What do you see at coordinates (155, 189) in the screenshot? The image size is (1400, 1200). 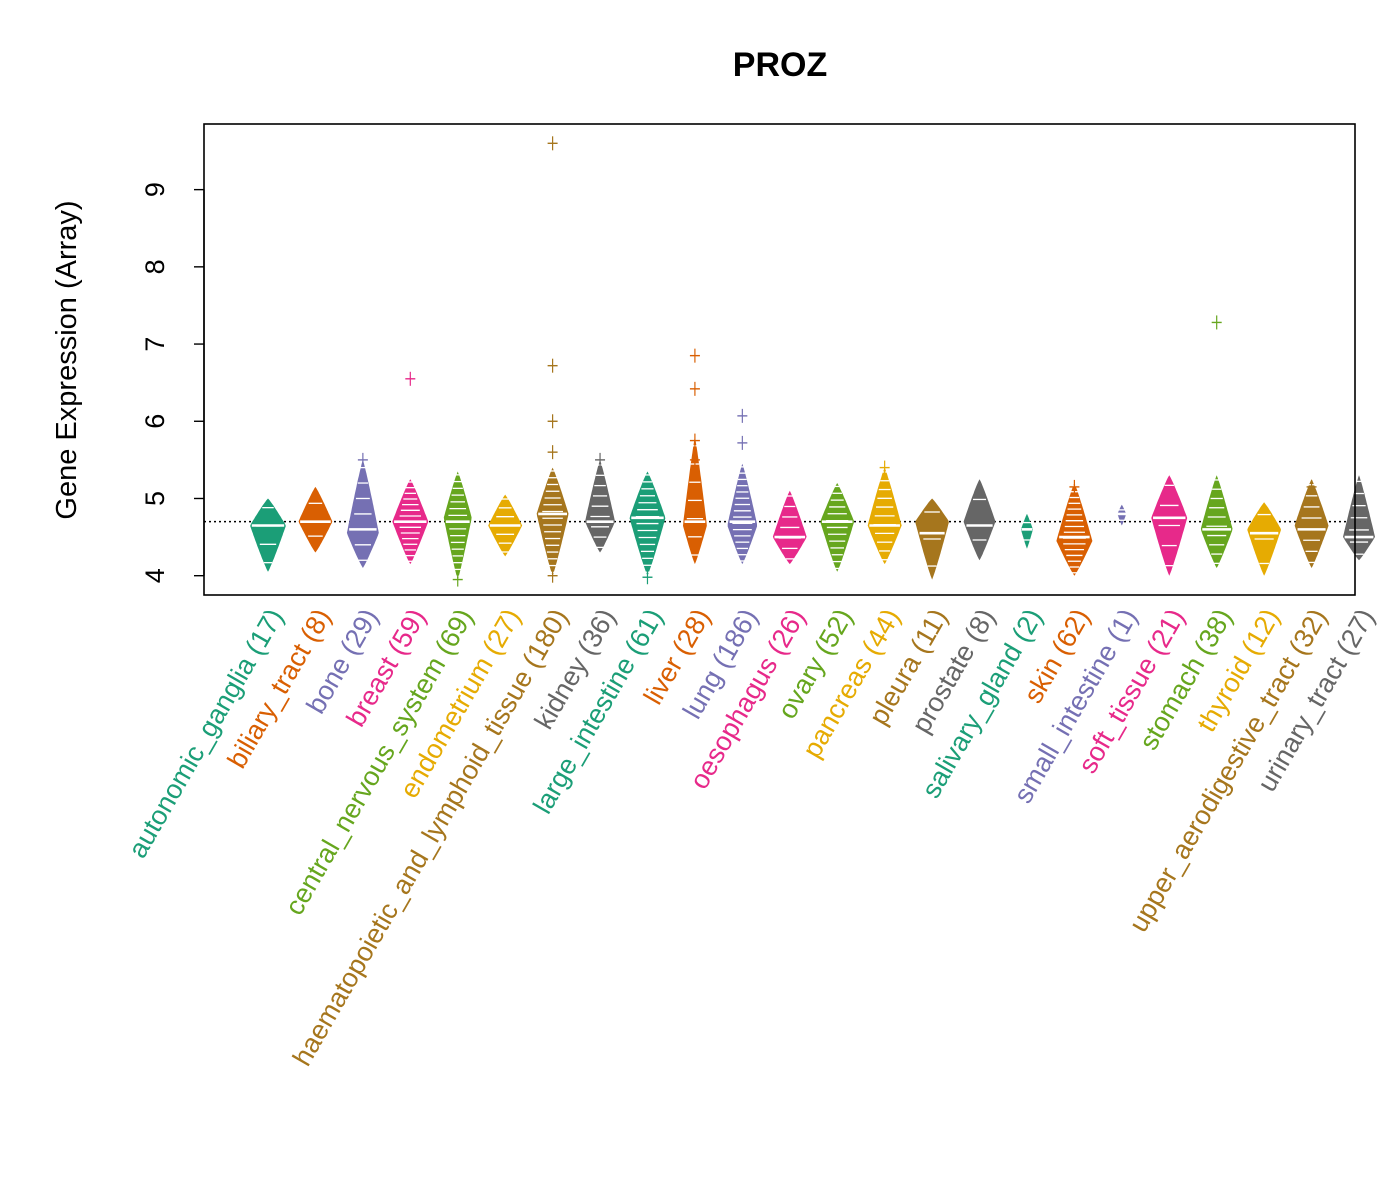 I see `y-tick-label-9: 9` at bounding box center [155, 189].